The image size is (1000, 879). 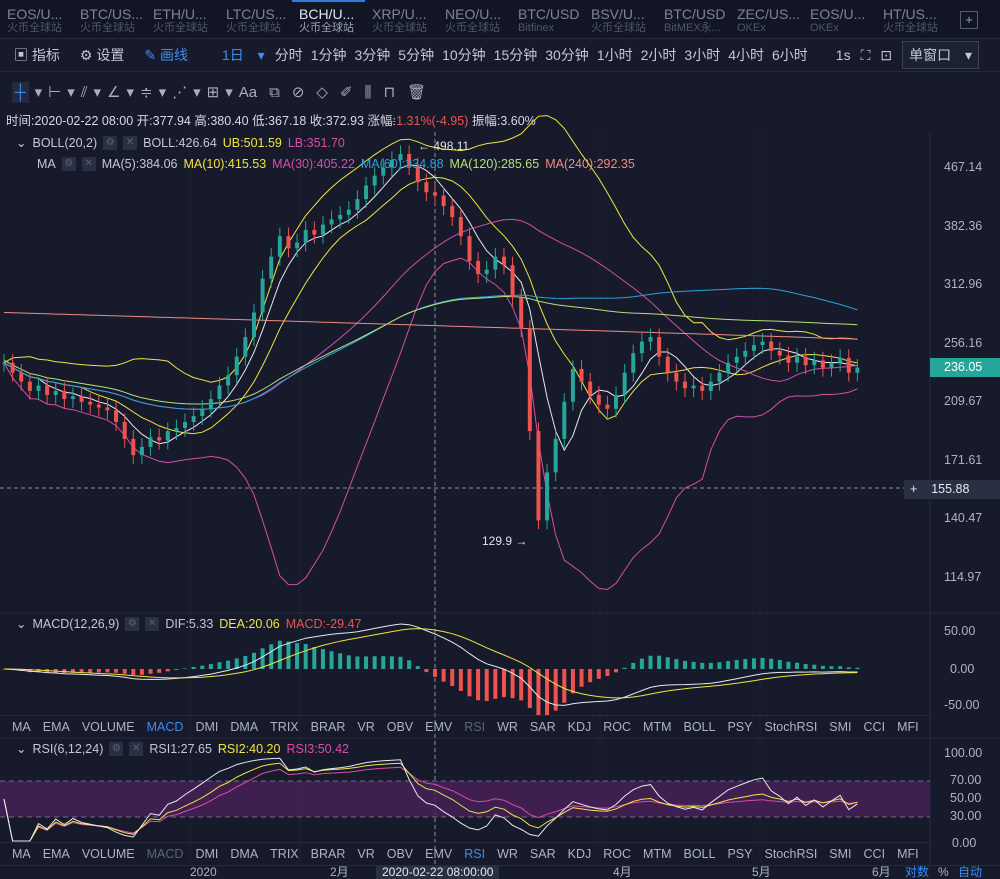 What do you see at coordinates (943, 872) in the screenshot?
I see `percent-scale-toggle: %` at bounding box center [943, 872].